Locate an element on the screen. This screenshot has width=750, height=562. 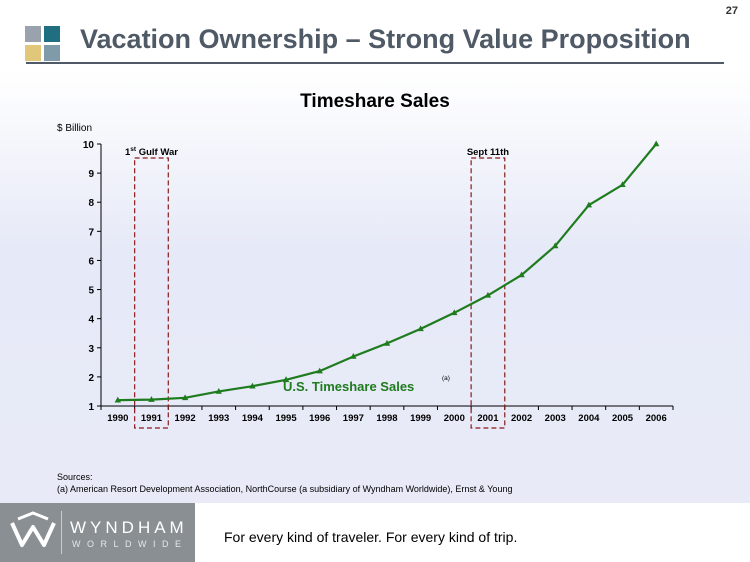
wyndham-logo: WYNDHAM WORLDWIDE is located at coordinates (97, 532).